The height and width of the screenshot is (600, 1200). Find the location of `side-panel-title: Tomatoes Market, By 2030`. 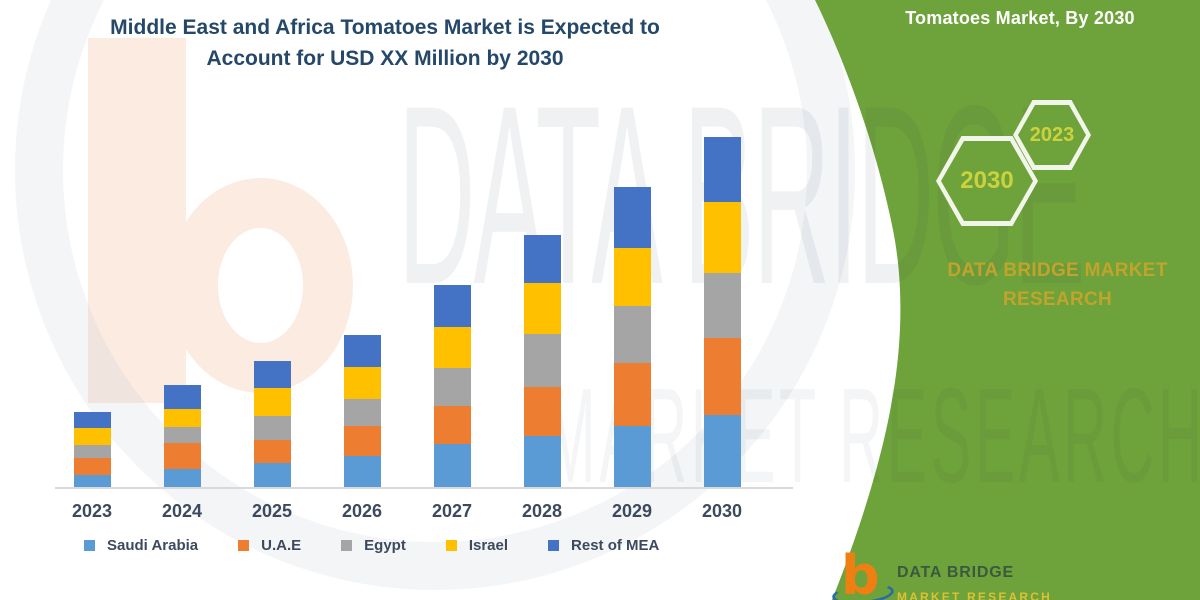

side-panel-title: Tomatoes Market, By 2030 is located at coordinates (1020, 18).